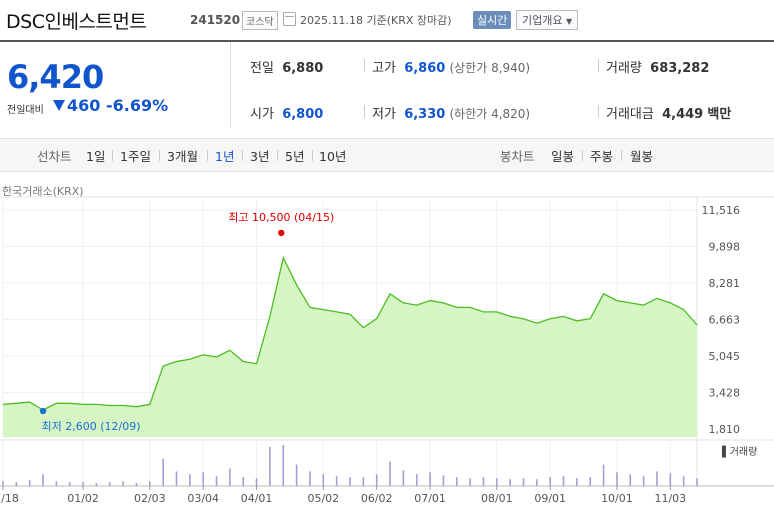 This screenshot has width=774, height=512. What do you see at coordinates (617, 498) in the screenshot?
I see `x-tick-label: 10/01` at bounding box center [617, 498].